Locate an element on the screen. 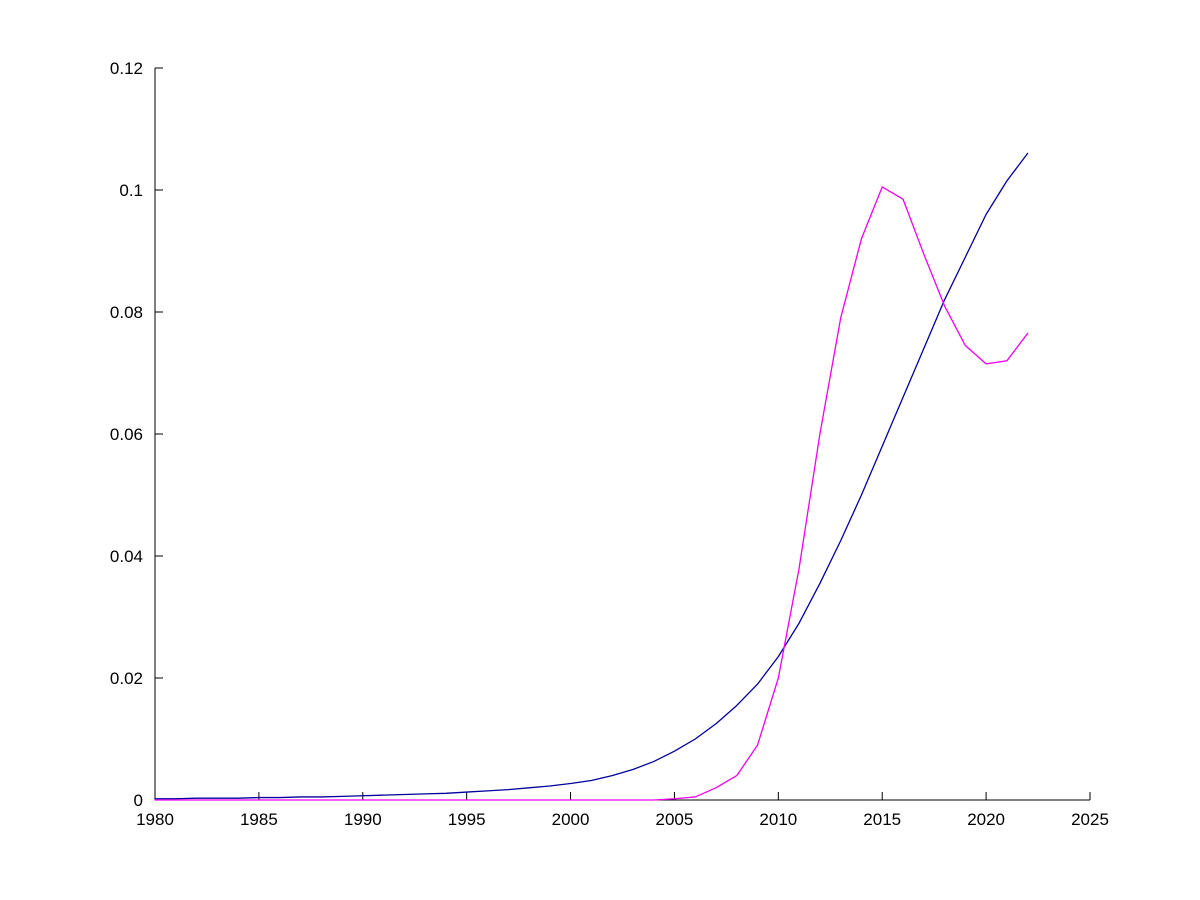 The height and width of the screenshot is (900, 1200). x-tick-label: 1995 is located at coordinates (467, 819).